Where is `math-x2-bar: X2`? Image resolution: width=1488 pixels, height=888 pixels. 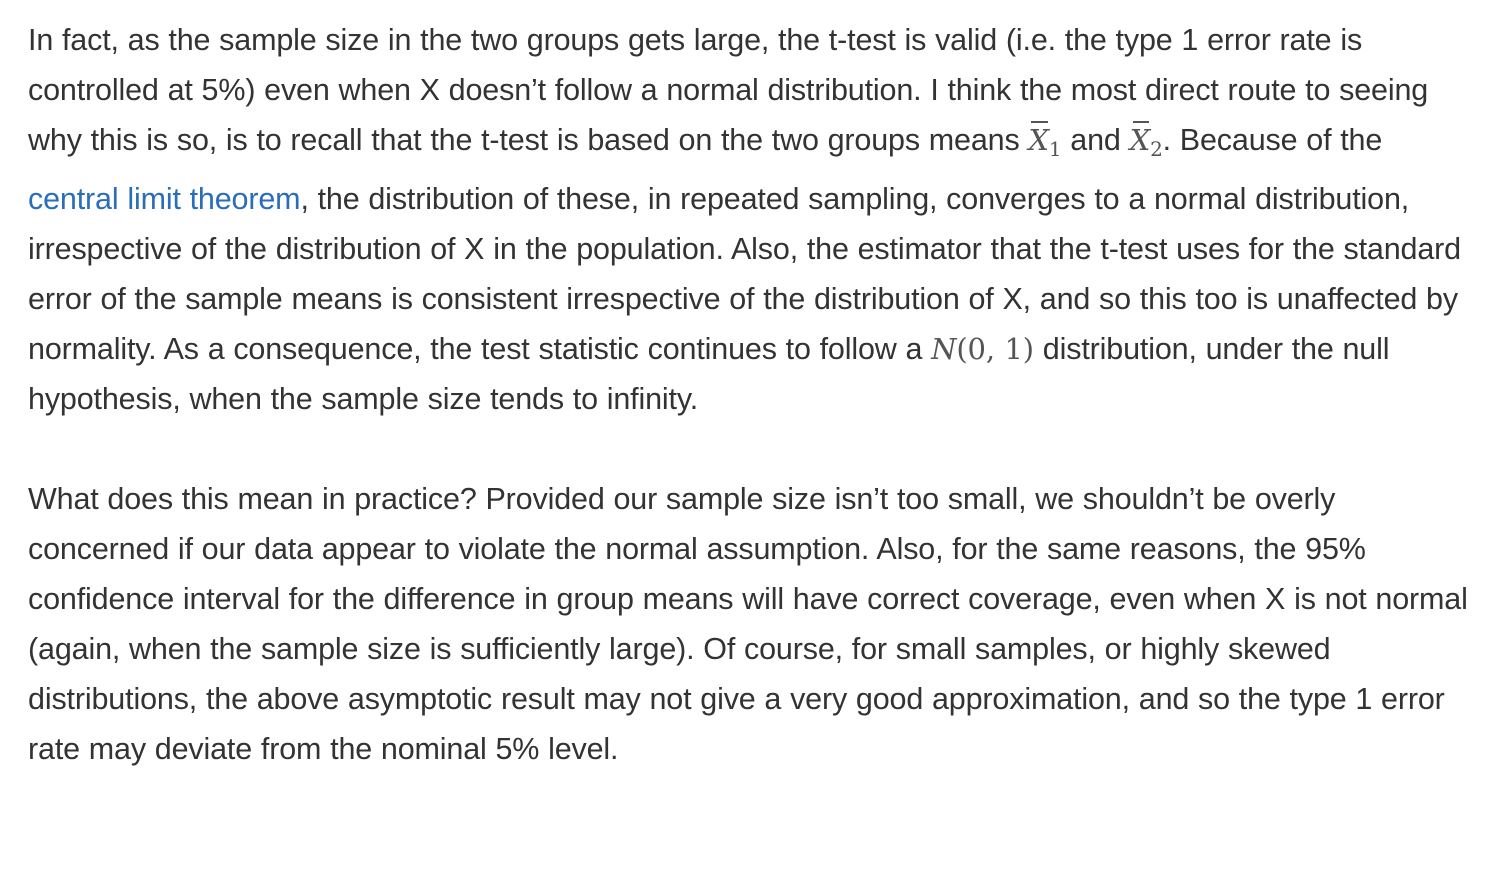 math-x2-bar: X2 is located at coordinates (1146, 141).